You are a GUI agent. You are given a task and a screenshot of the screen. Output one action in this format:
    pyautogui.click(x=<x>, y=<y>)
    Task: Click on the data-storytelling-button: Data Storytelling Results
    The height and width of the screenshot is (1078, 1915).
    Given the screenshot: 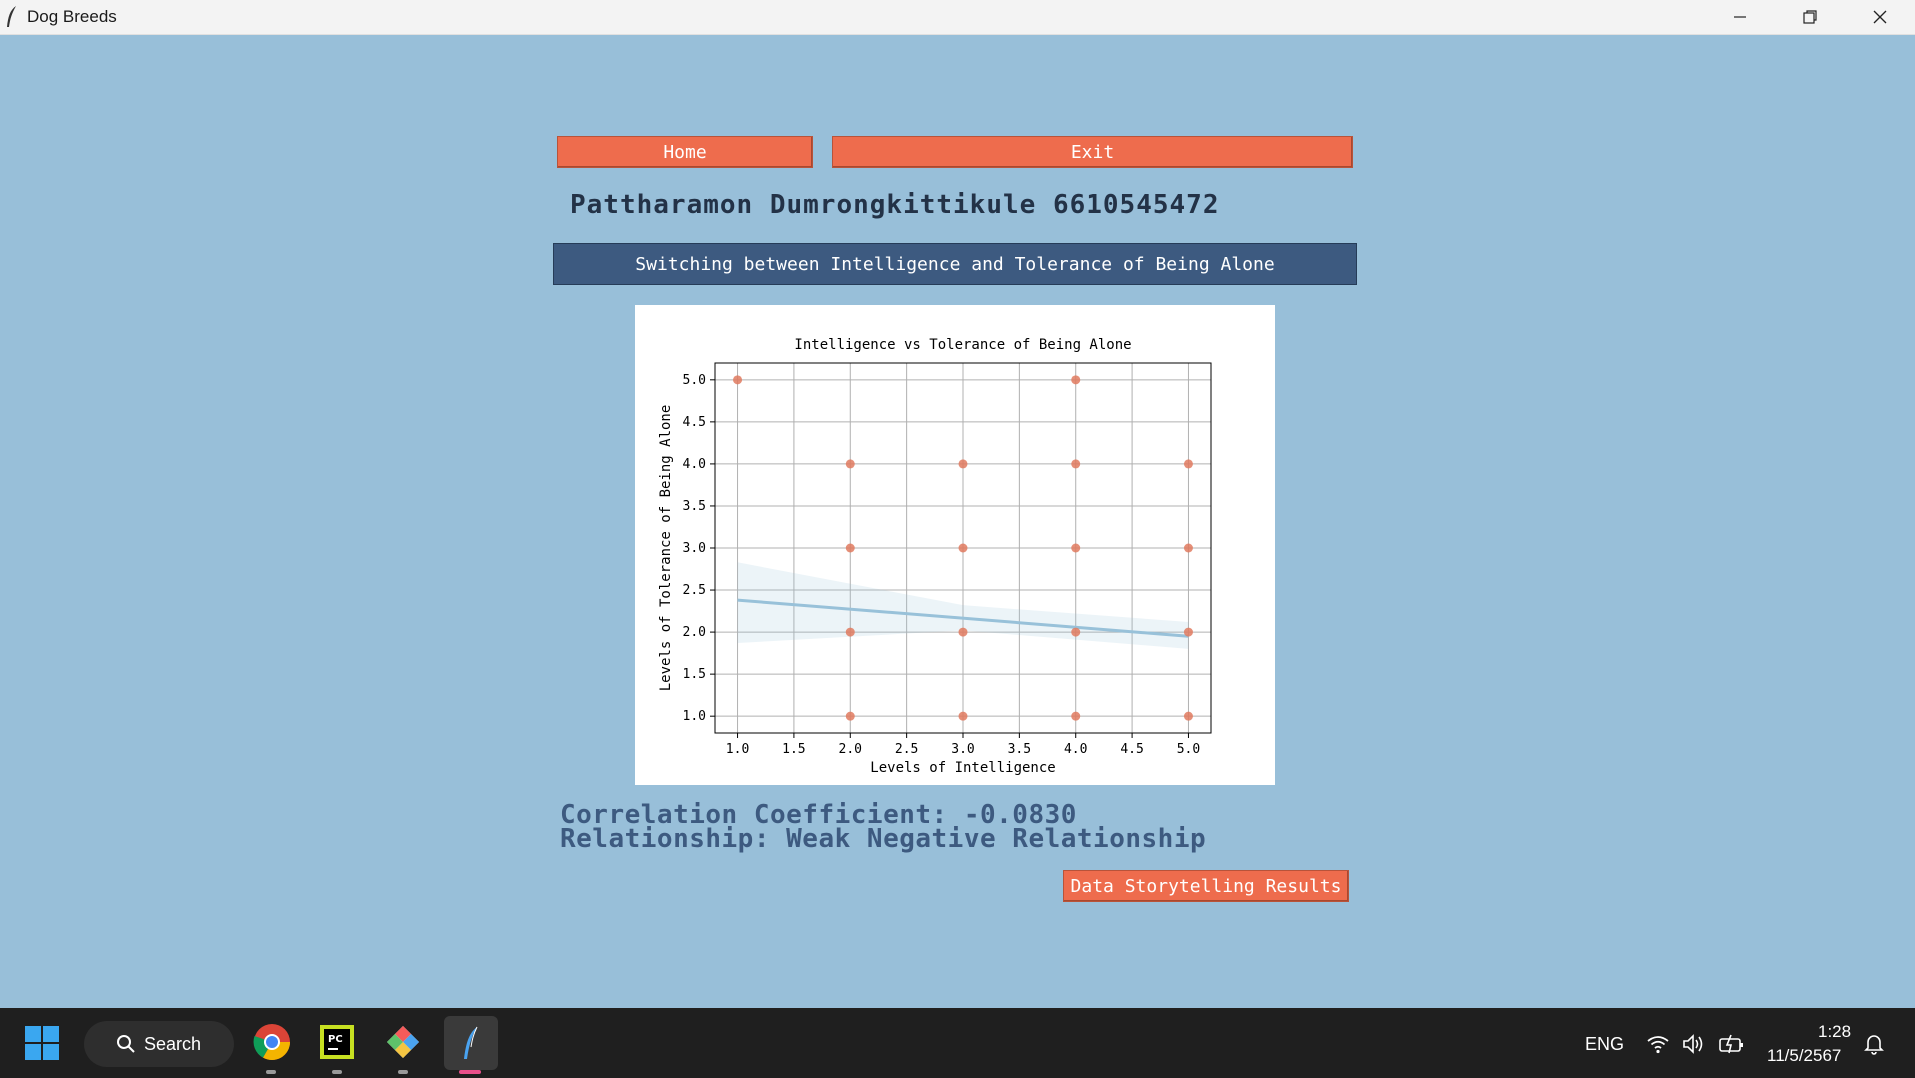 What is the action you would take?
    pyautogui.click(x=1206, y=886)
    